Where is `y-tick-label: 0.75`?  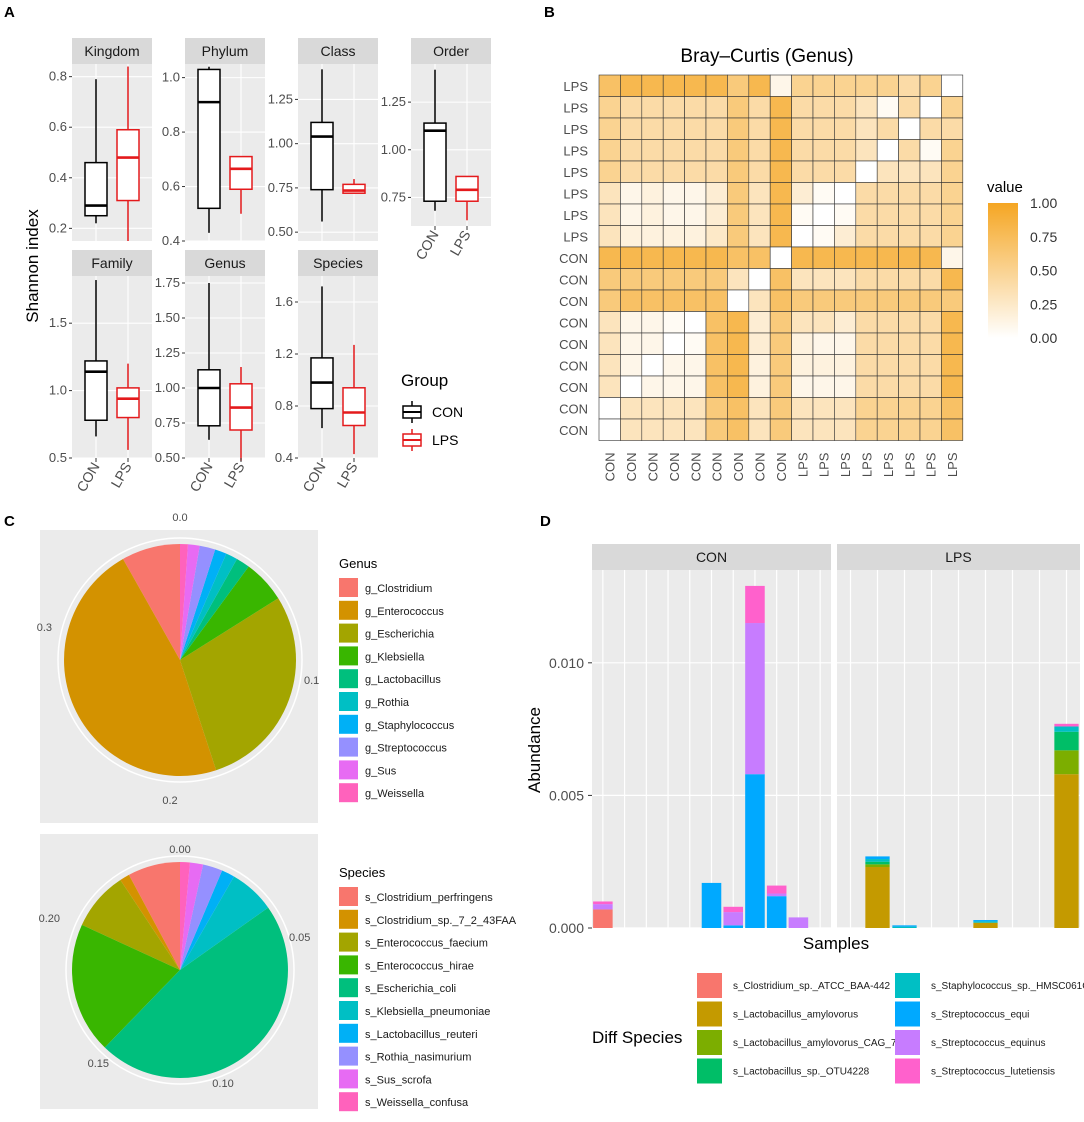
y-tick-label: 0.75 is located at coordinates (167, 422).